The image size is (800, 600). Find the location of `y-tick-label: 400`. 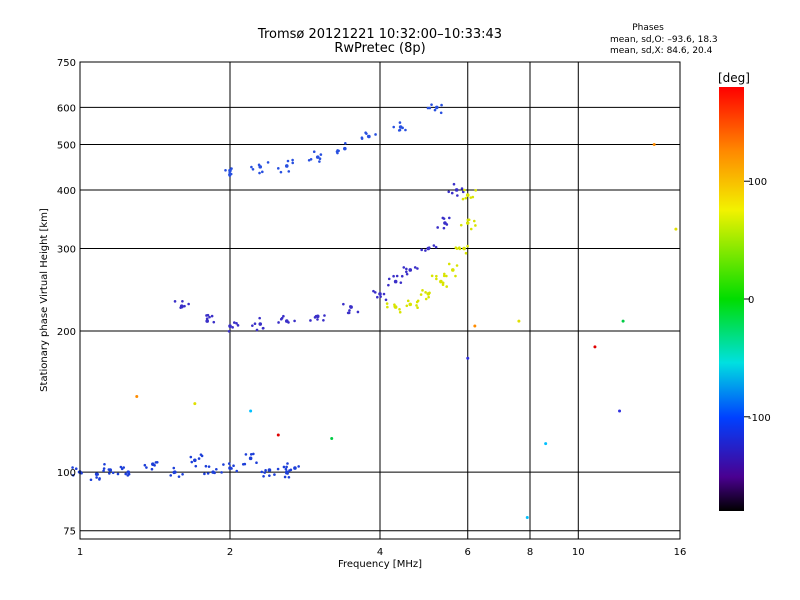

y-tick-label: 400 is located at coordinates (66, 191).